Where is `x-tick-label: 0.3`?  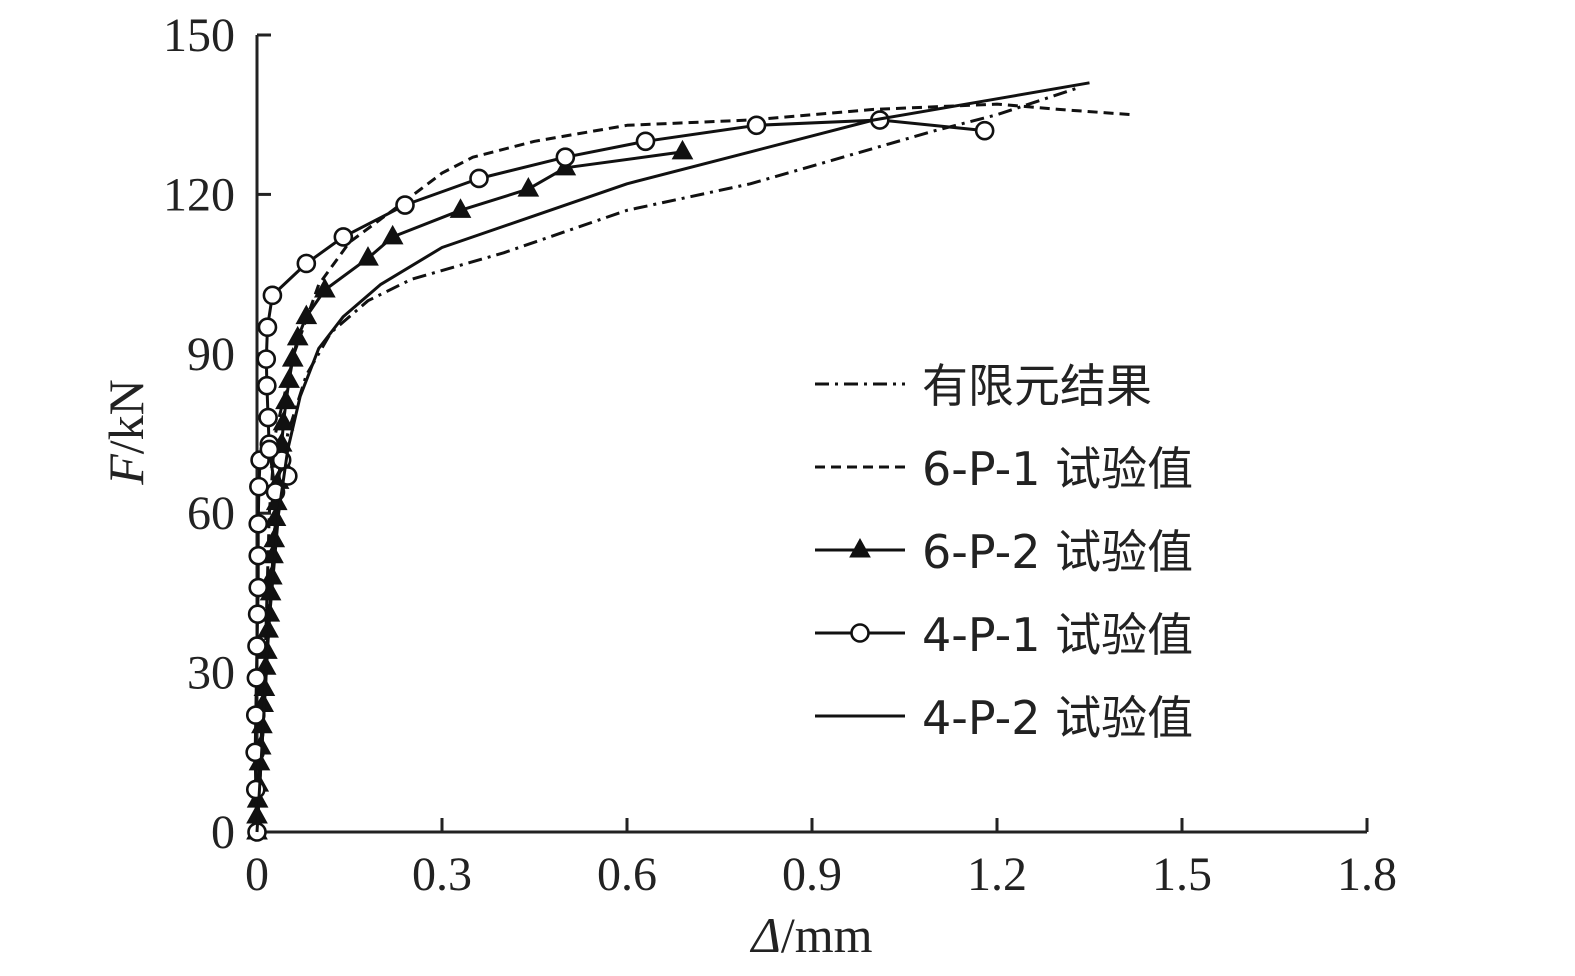 x-tick-label: 0.3 is located at coordinates (442, 874).